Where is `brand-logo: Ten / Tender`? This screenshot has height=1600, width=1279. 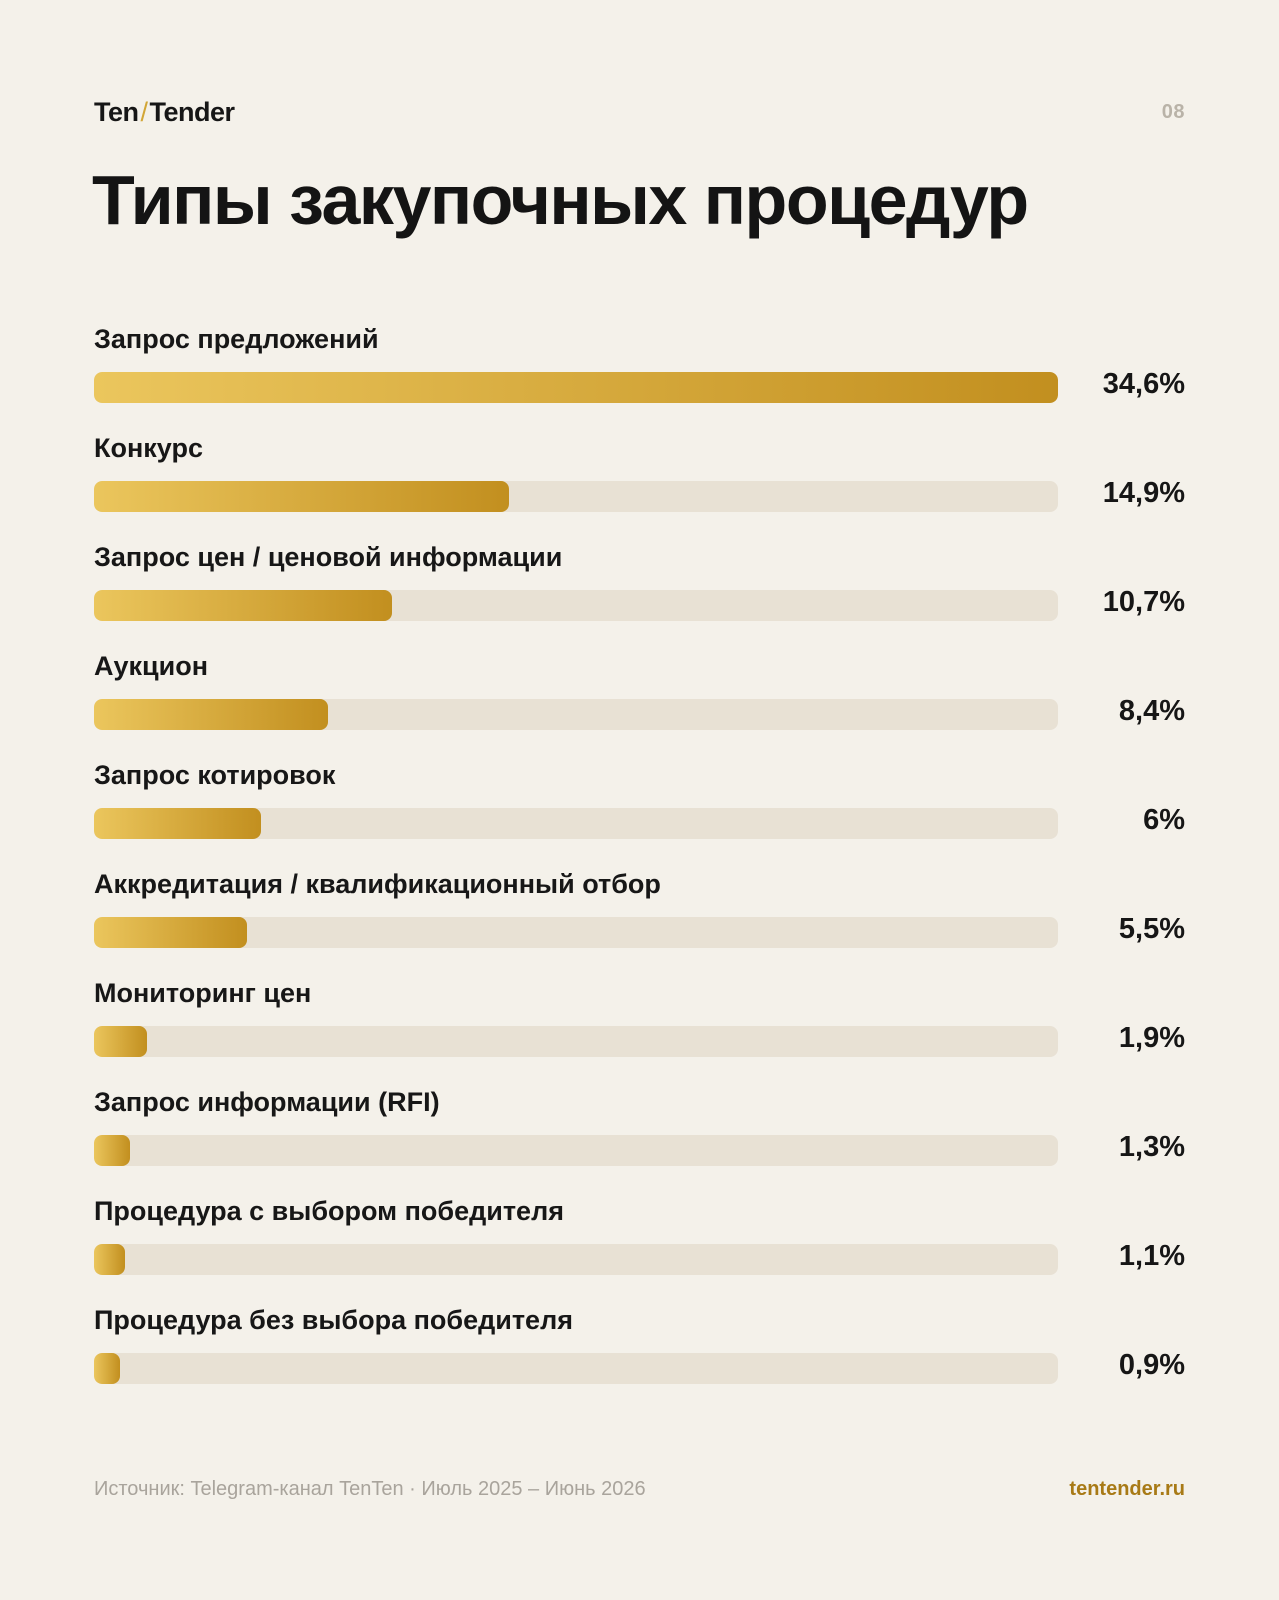 brand-logo: Ten / Tender is located at coordinates (164, 112).